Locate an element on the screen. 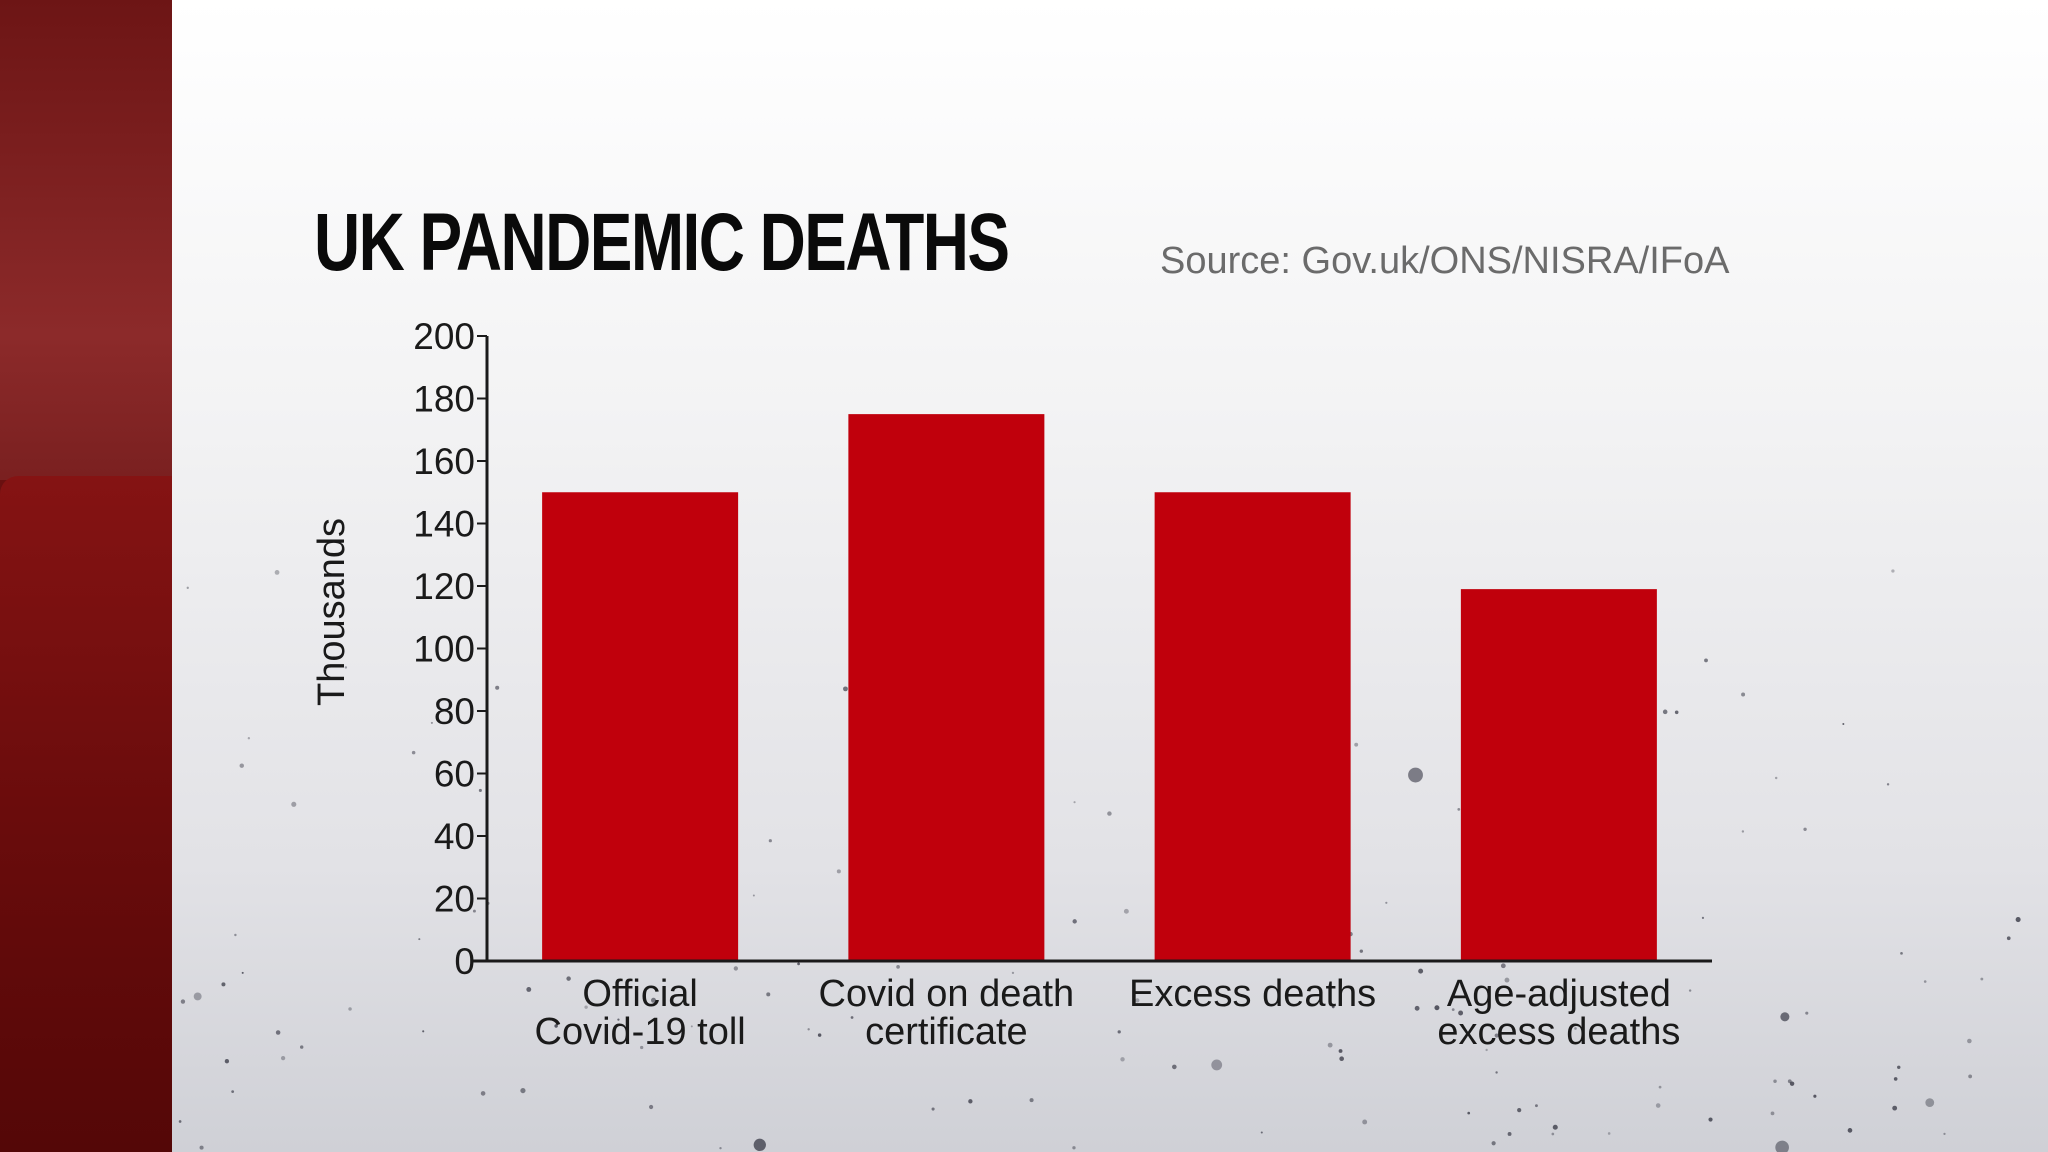 The height and width of the screenshot is (1152, 2048). y-tick-label: 20 is located at coordinates (454, 899).